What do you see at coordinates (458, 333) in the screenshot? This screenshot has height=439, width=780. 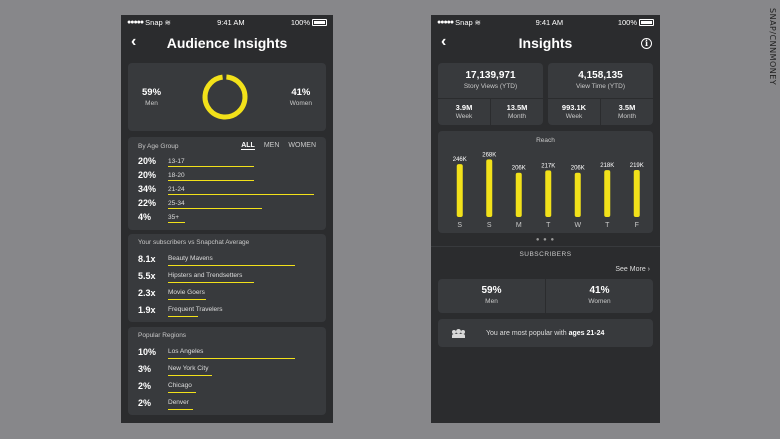 I see `people-icon` at bounding box center [458, 333].